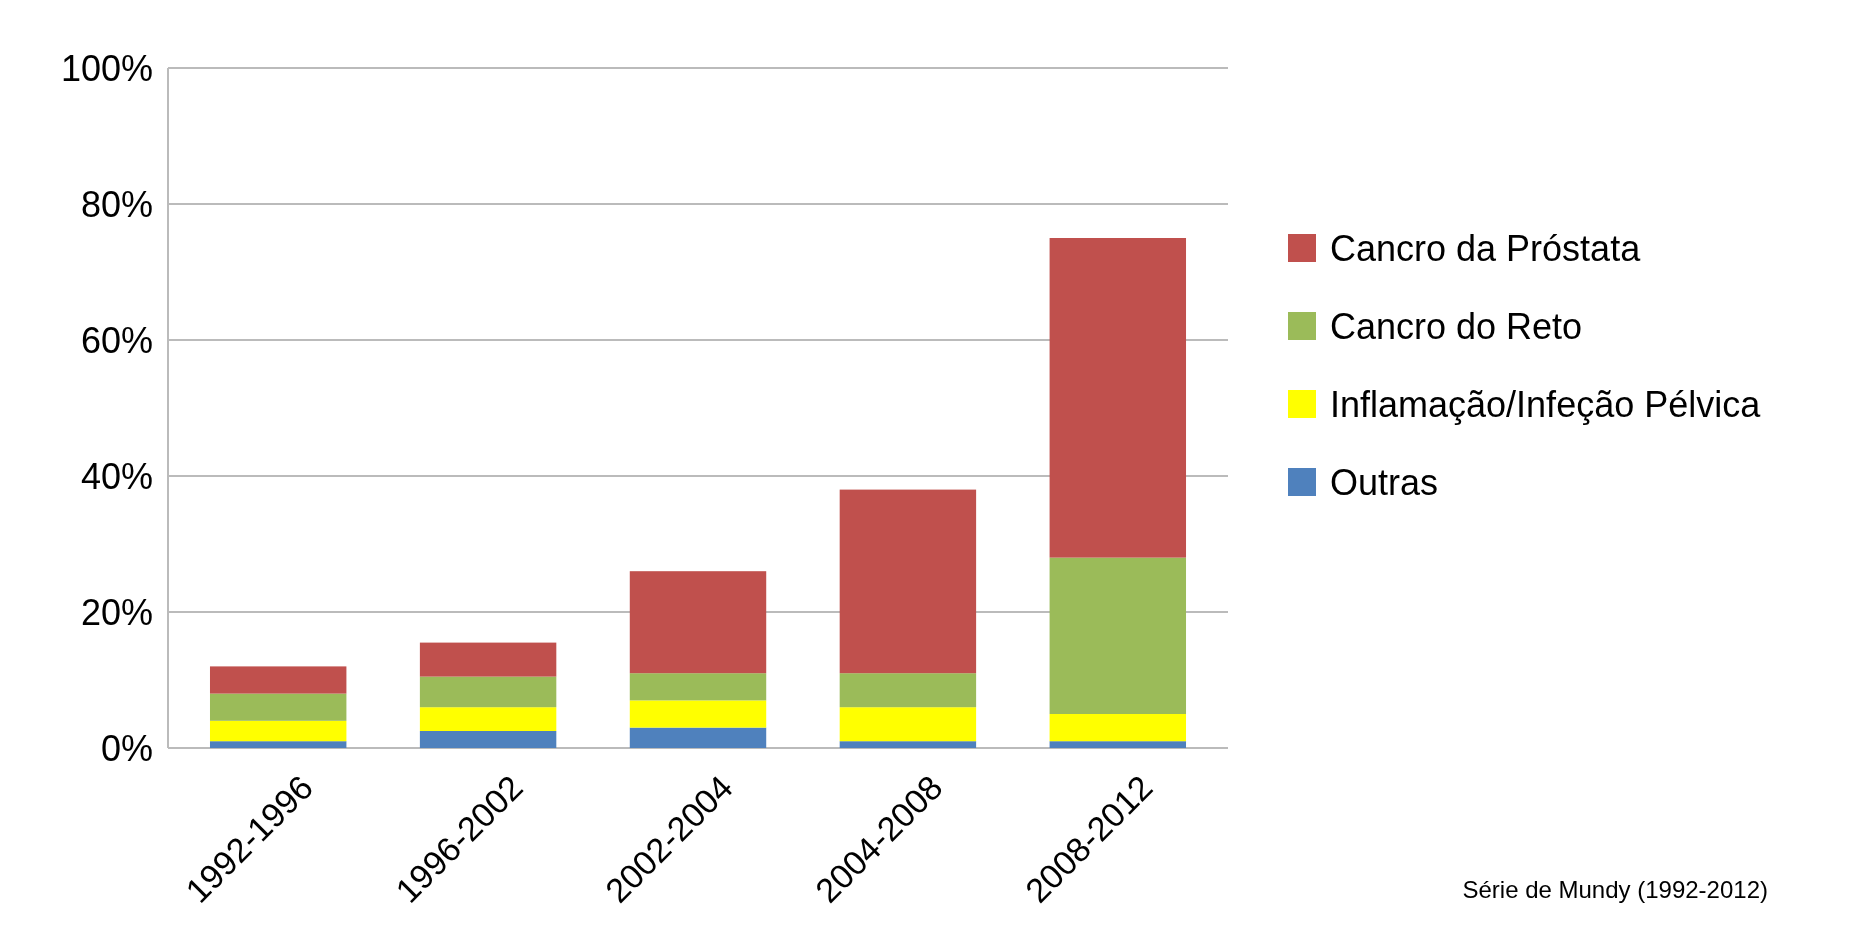 The height and width of the screenshot is (934, 1860). What do you see at coordinates (1384, 482) in the screenshot?
I see `legend-label: Outras` at bounding box center [1384, 482].